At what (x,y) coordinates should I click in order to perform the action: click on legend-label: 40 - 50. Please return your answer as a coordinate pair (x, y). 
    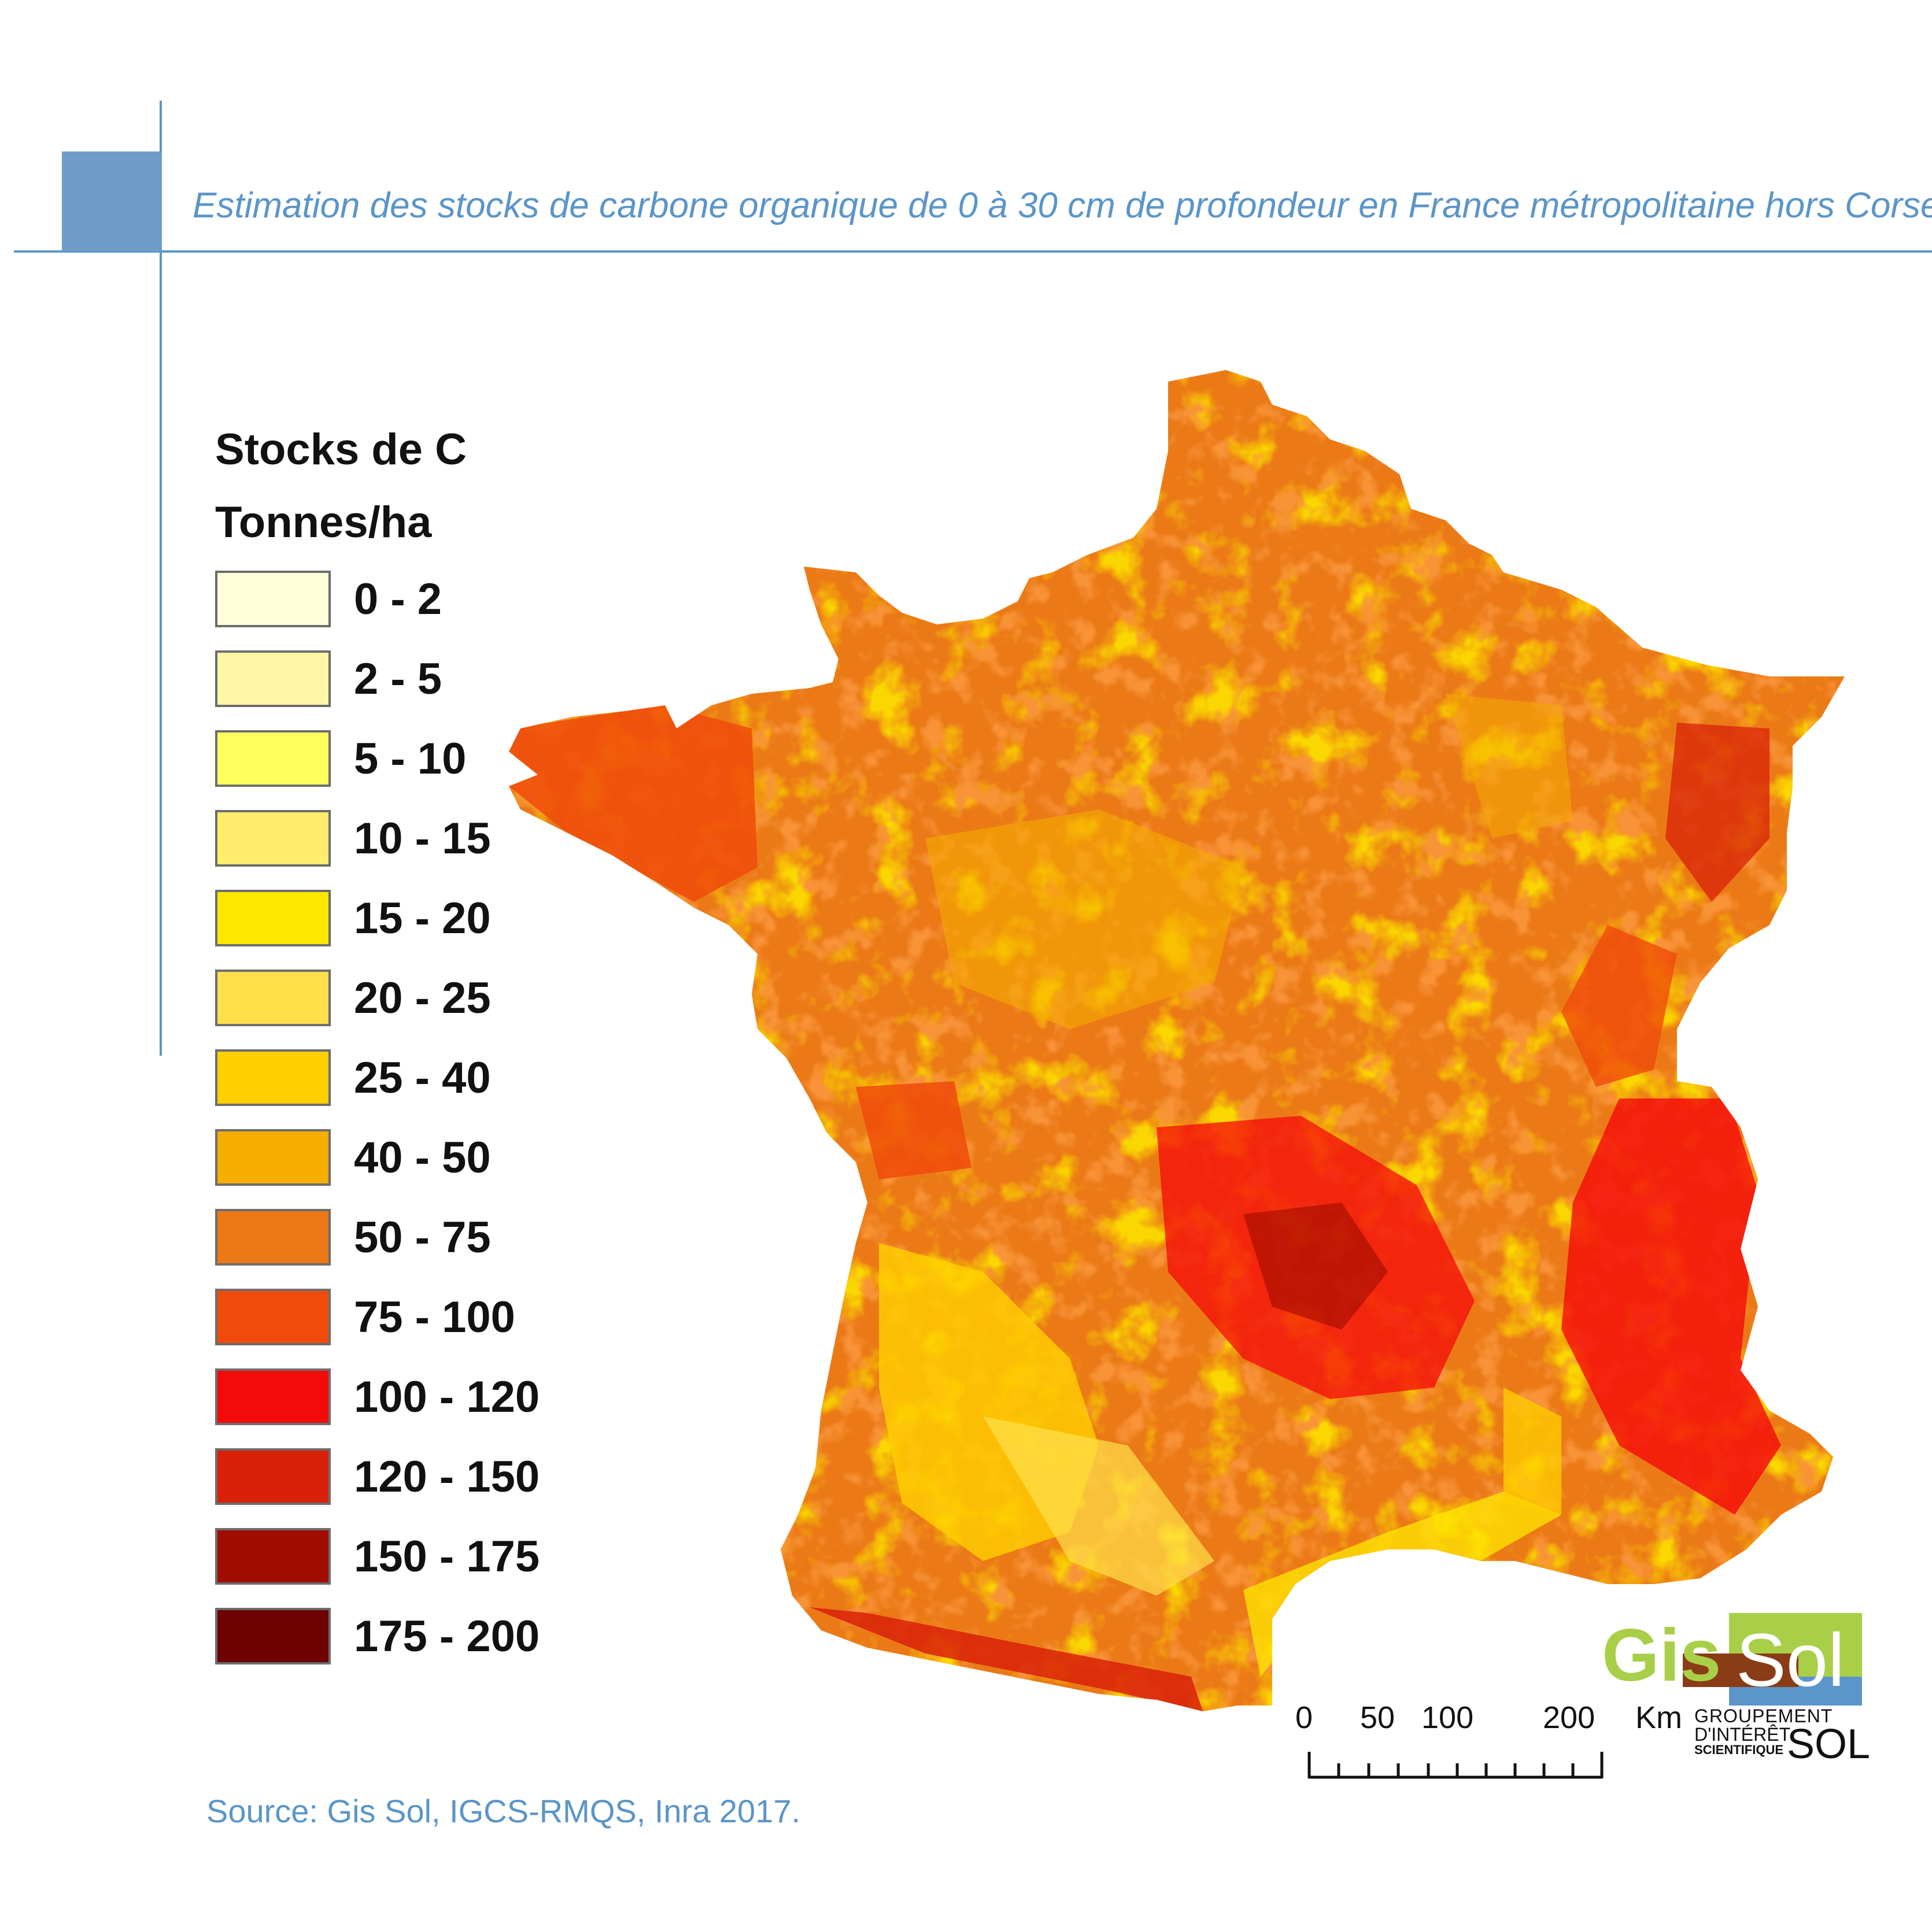
    Looking at the image, I should click on (423, 1157).